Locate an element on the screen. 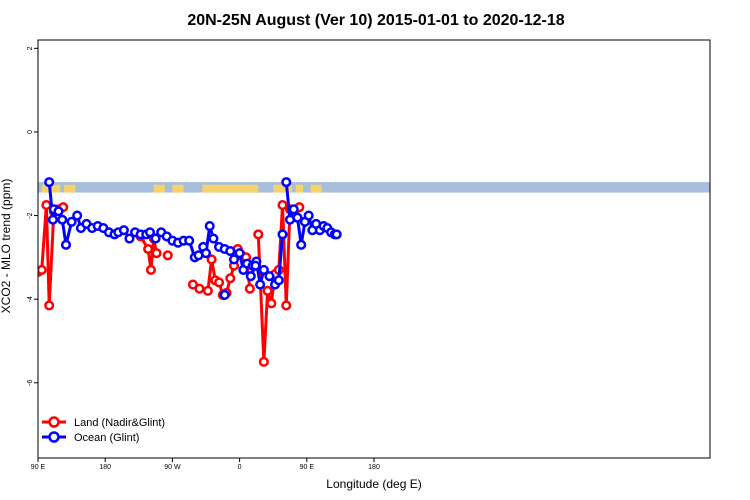 The height and width of the screenshot is (500, 750). y-tick-label: -6 is located at coordinates (30, 383).